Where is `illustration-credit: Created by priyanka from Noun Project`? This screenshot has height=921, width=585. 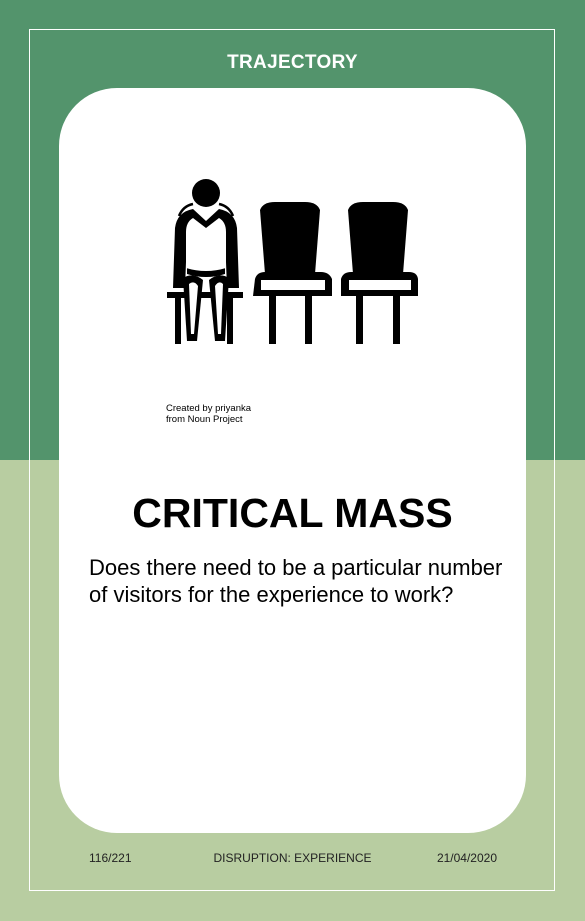 illustration-credit: Created by priyanka from Noun Project is located at coordinates (208, 414).